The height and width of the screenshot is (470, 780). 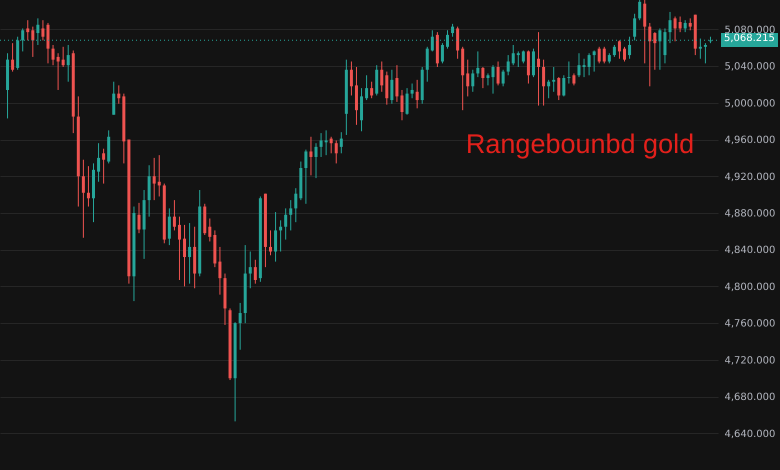 I want to click on y-tick-label: 4,760.000, so click(x=750, y=324).